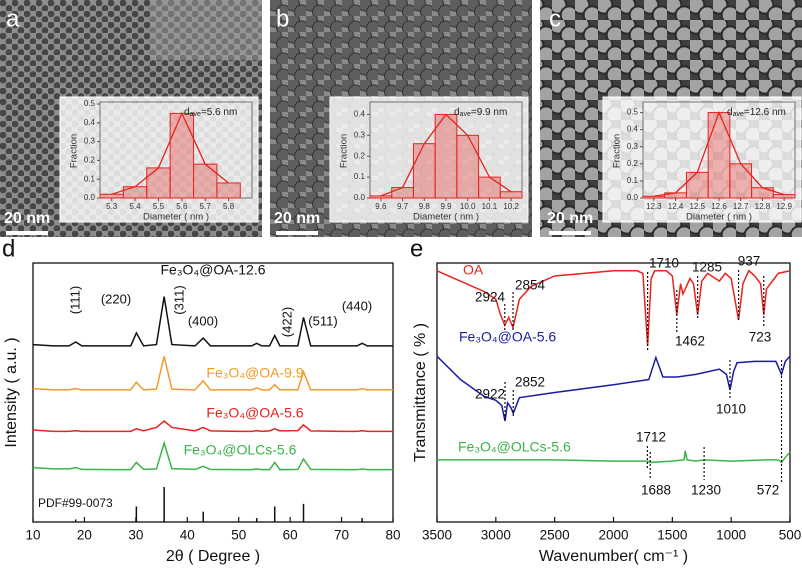 This screenshot has width=802, height=574. I want to click on series-label: Fe₃O₄@OLCs-5.6, so click(514, 447).